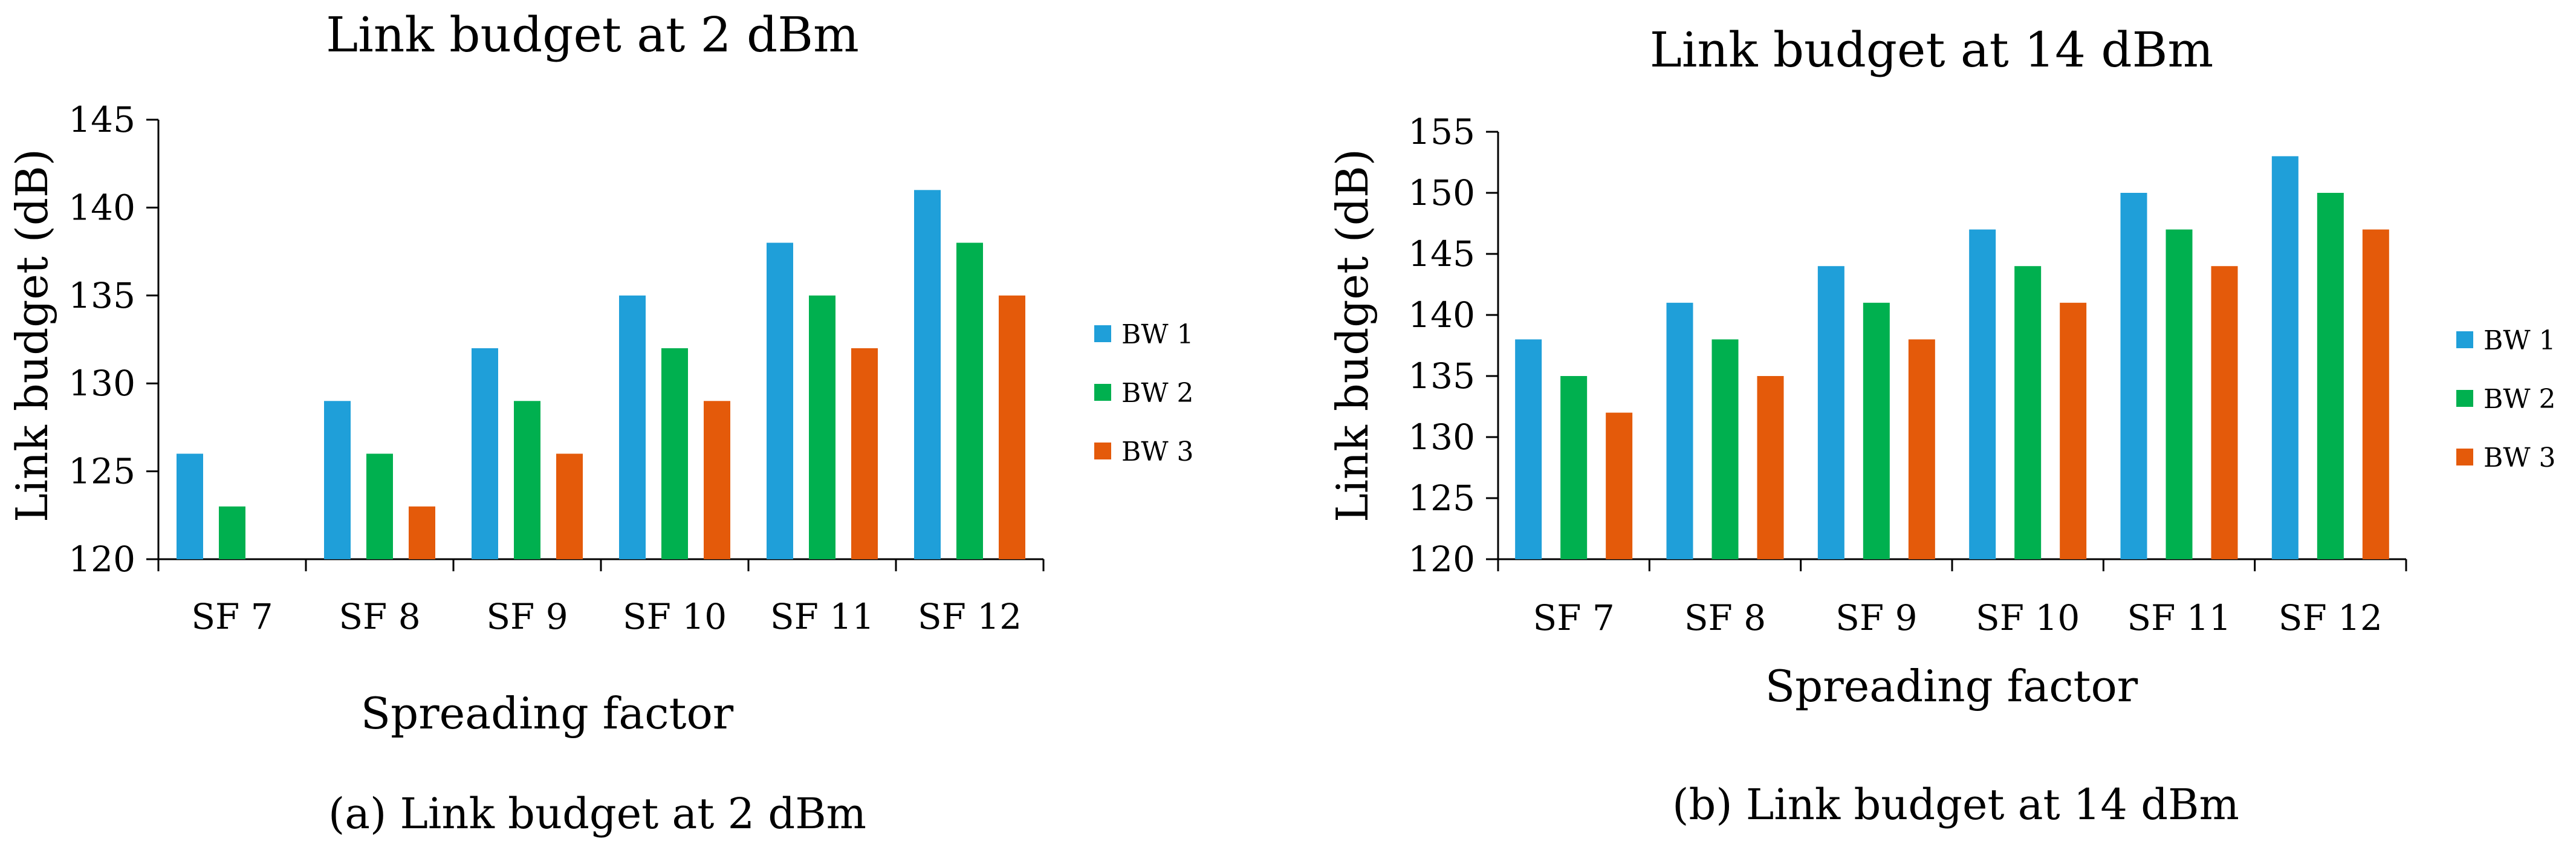 The height and width of the screenshot is (853, 2576). I want to click on chart-b-x-axis-label: Spreading factor, so click(1952, 686).